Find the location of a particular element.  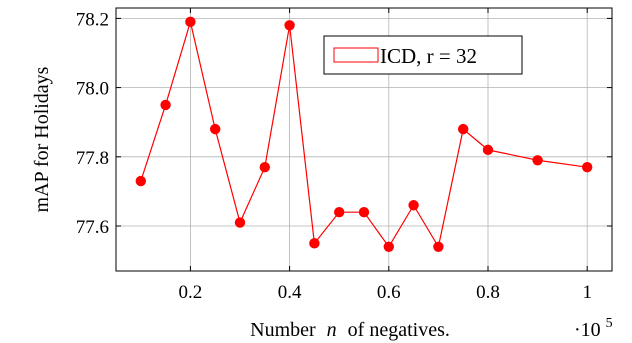

x-axis-label-prefix: Number is located at coordinates (283, 330).